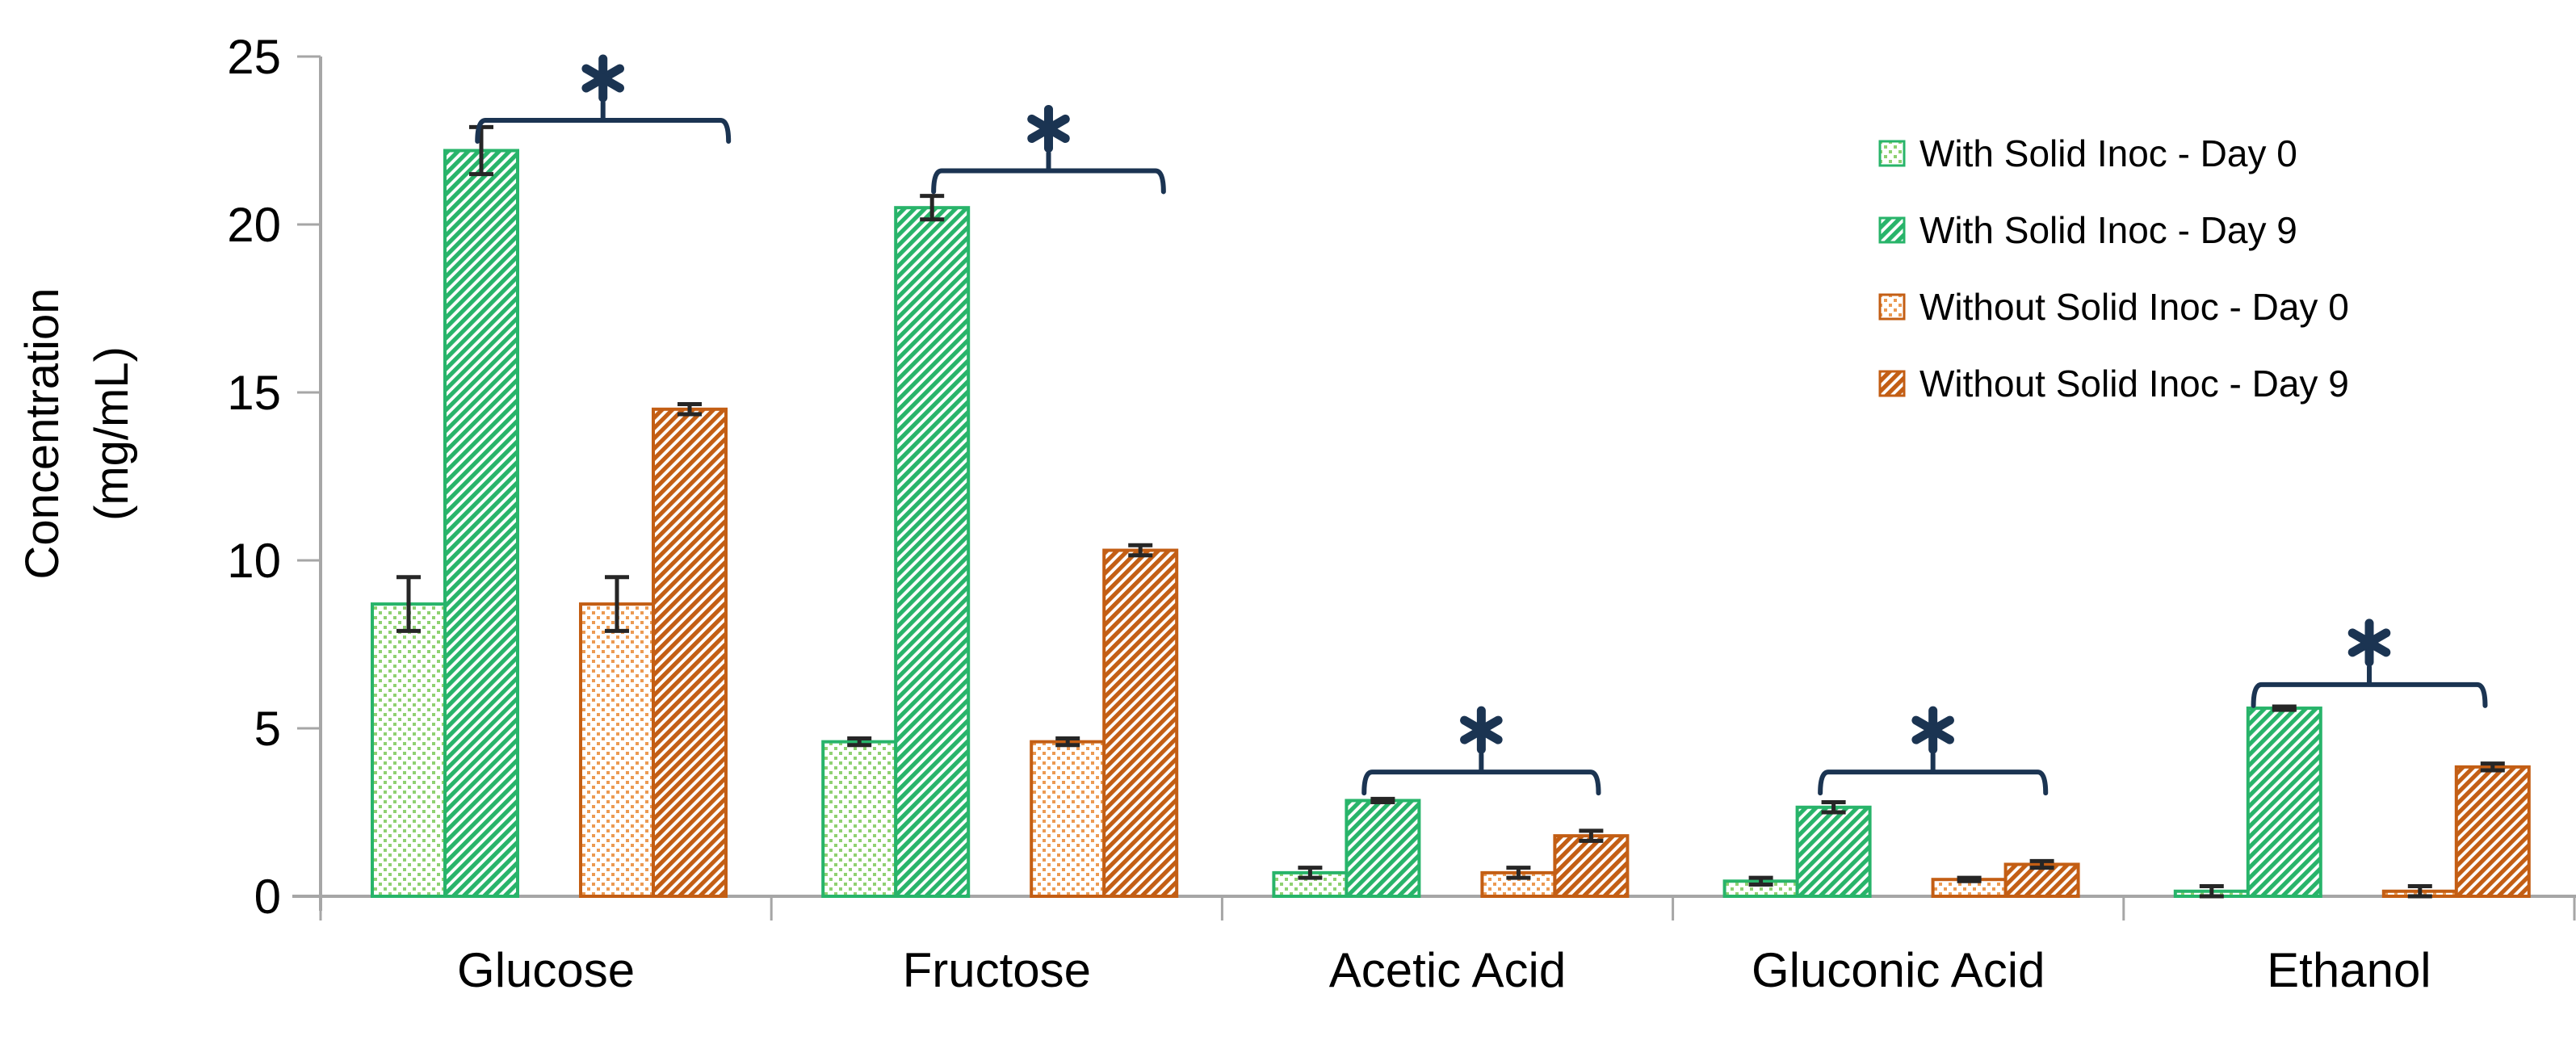 Image resolution: width=2576 pixels, height=1040 pixels. Describe the element at coordinates (1068, 819) in the screenshot. I see `bar-orange-dots-fructose` at that location.